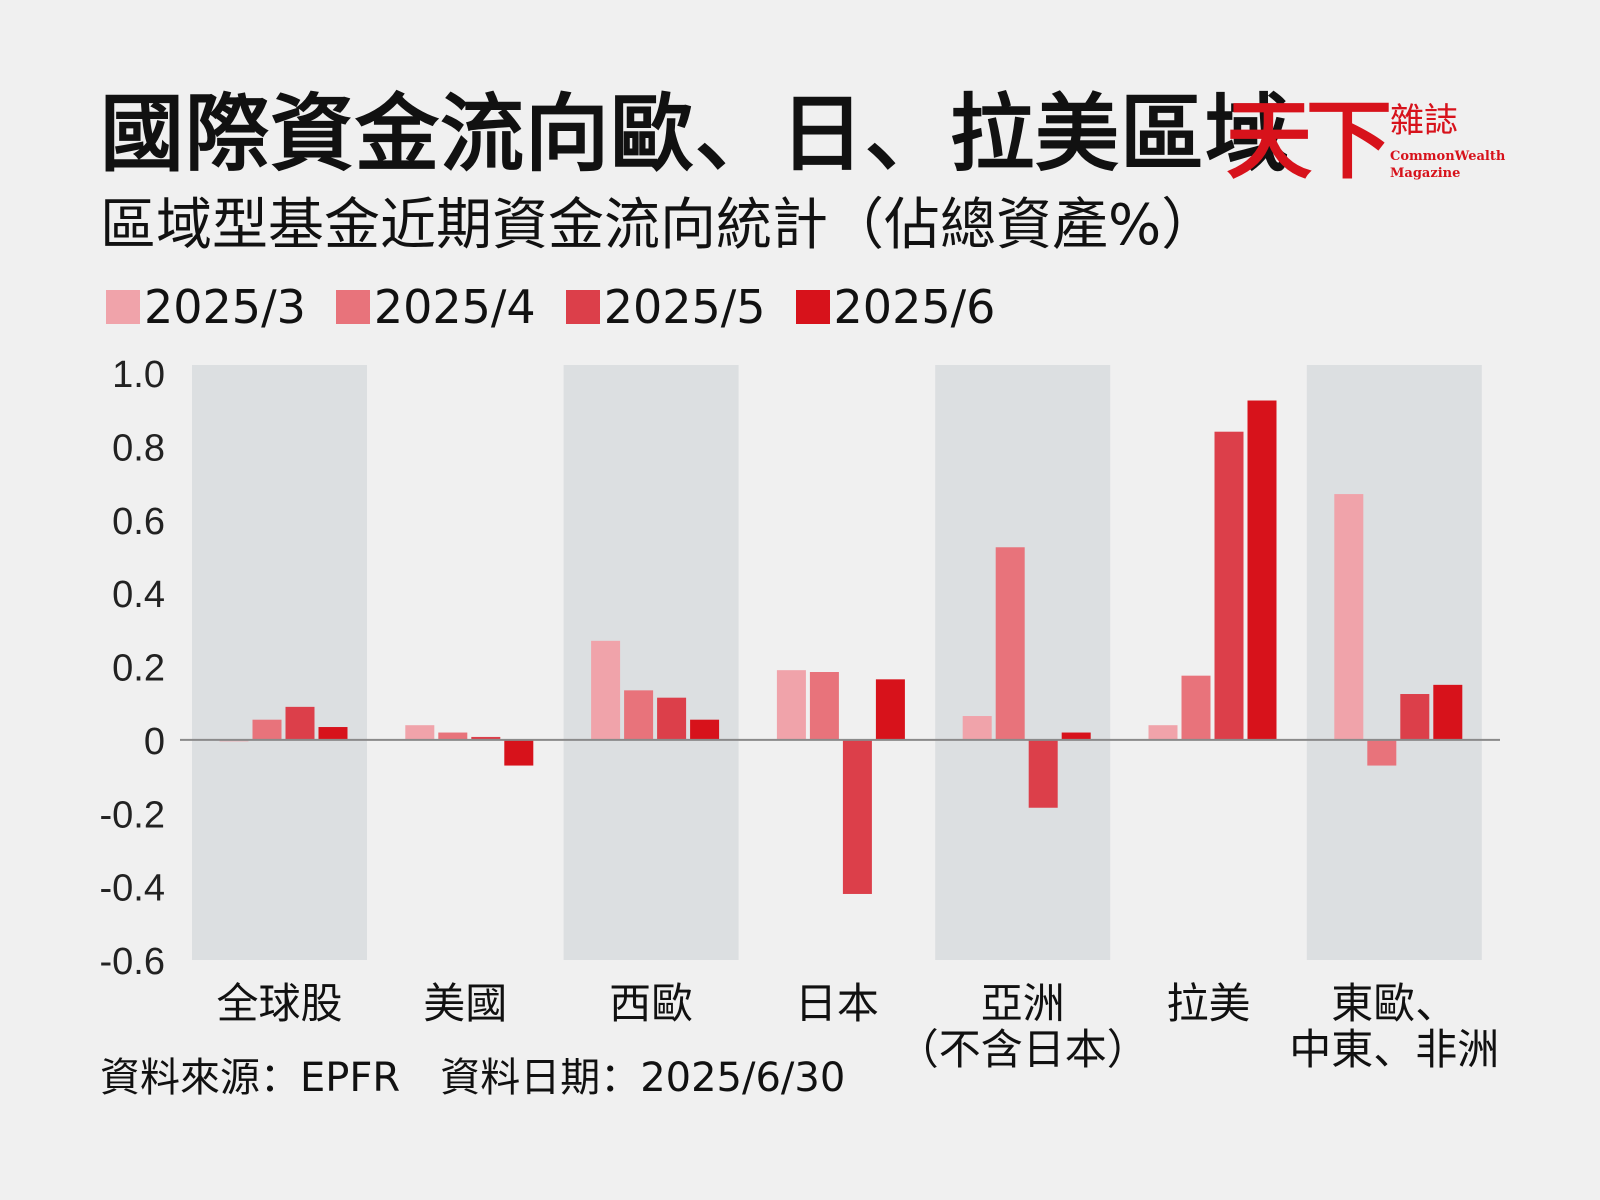  I want to click on legend-label: 2025/4, so click(454, 307).